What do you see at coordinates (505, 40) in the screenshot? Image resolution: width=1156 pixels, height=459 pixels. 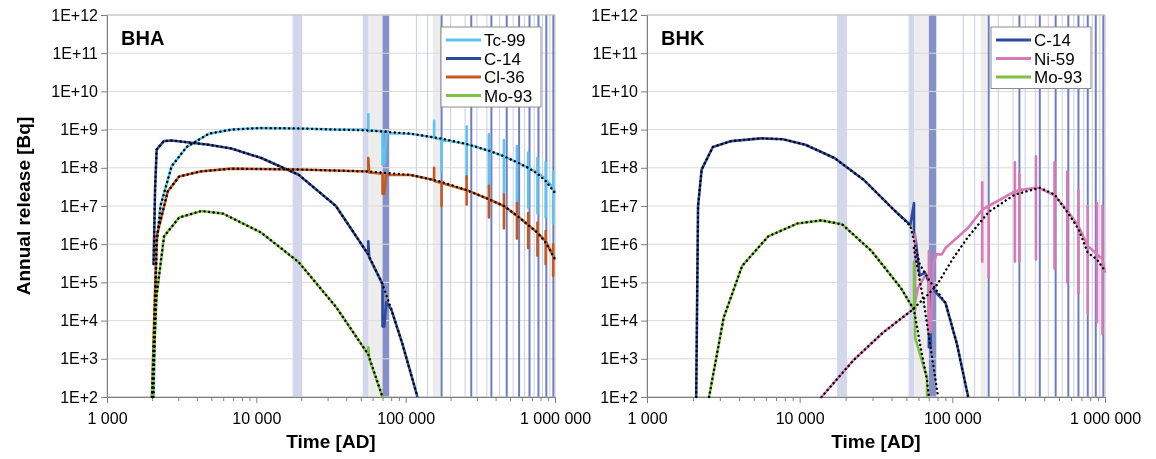 I see `legend-label: Tc-99` at bounding box center [505, 40].